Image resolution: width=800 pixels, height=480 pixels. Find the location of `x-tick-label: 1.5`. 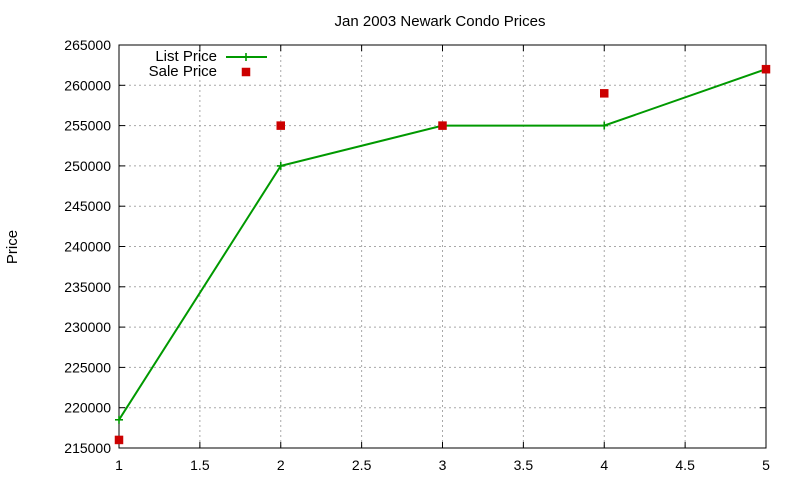

x-tick-label: 1.5 is located at coordinates (200, 465).